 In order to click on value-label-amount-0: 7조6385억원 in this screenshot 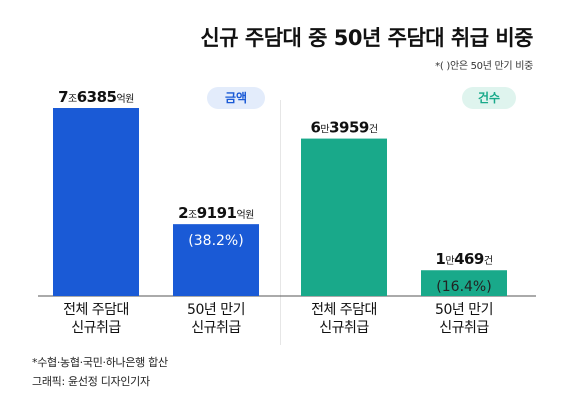, I will do `click(96, 97)`.